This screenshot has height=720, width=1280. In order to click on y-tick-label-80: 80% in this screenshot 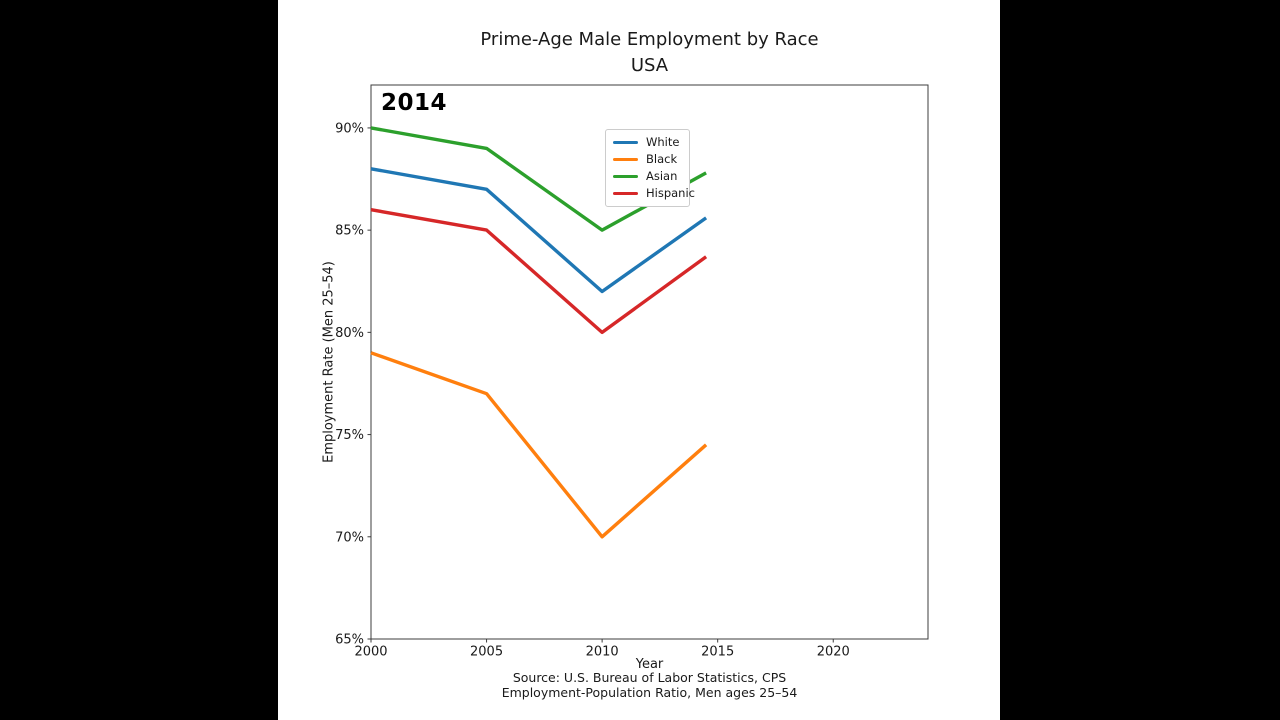, I will do `click(349, 333)`.